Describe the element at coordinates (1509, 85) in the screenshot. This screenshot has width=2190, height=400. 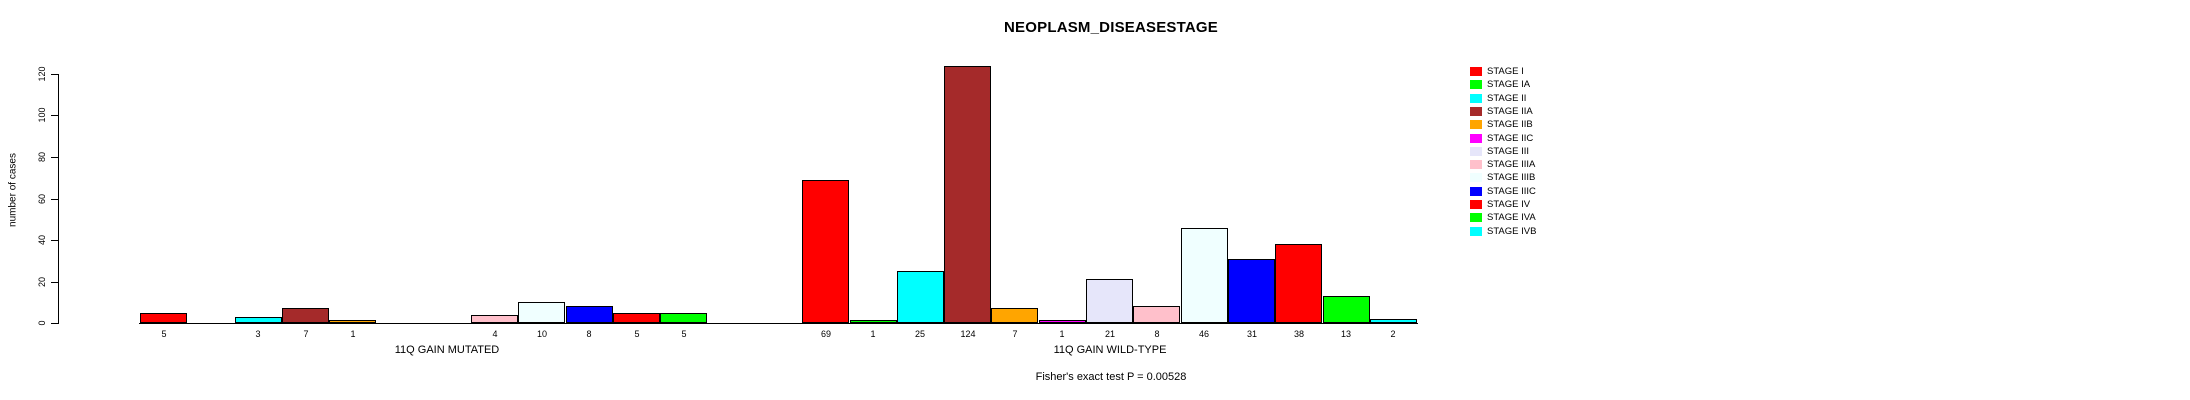
I see `legend-label: STAGE IA` at that location.